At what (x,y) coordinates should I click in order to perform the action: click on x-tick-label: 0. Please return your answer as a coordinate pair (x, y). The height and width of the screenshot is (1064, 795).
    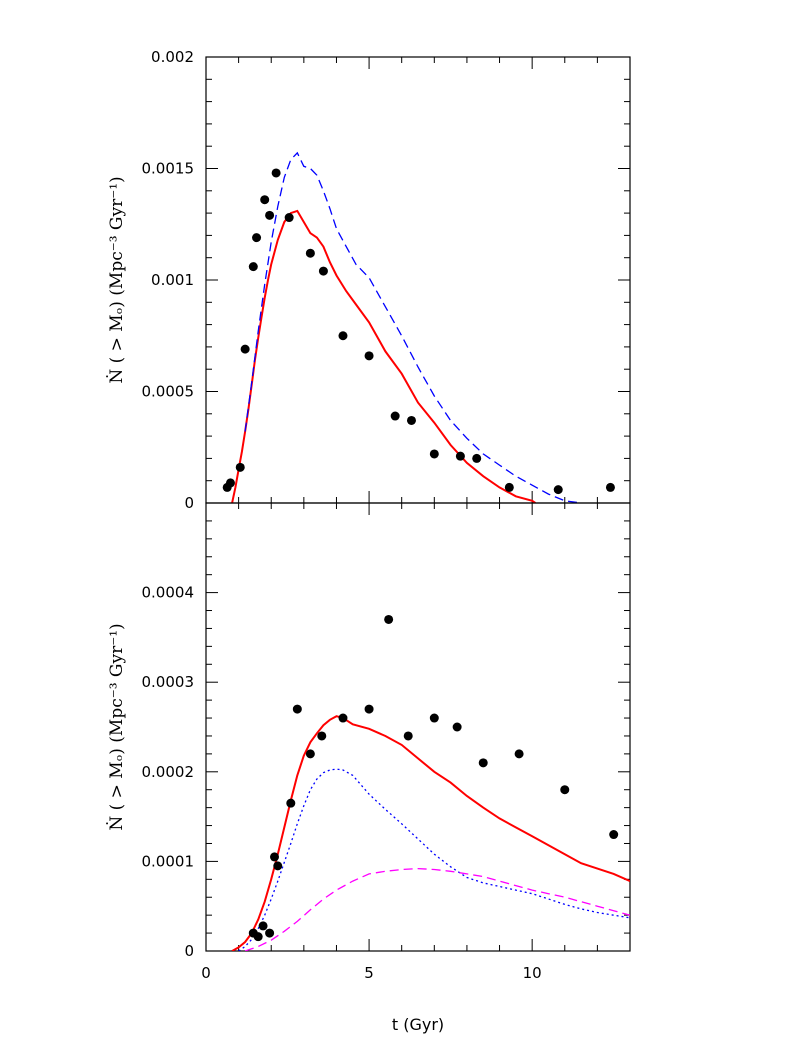
    Looking at the image, I should click on (206, 973).